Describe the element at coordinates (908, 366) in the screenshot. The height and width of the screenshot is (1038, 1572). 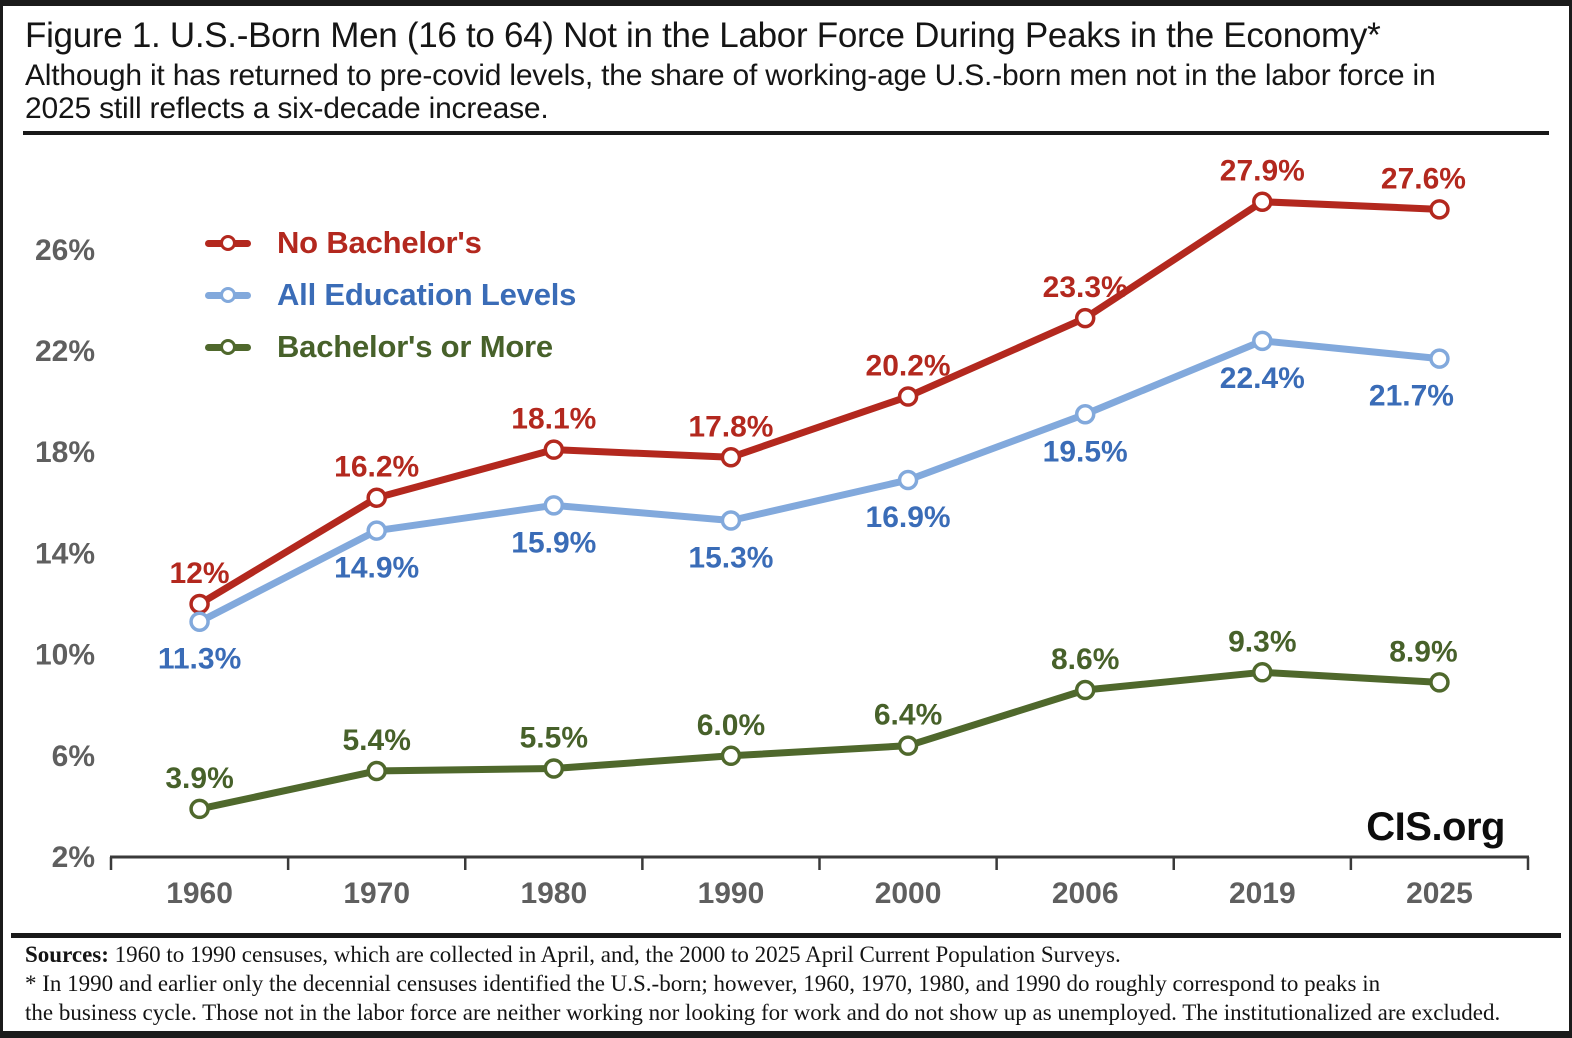
I see `data-point-label: 20.2%` at that location.